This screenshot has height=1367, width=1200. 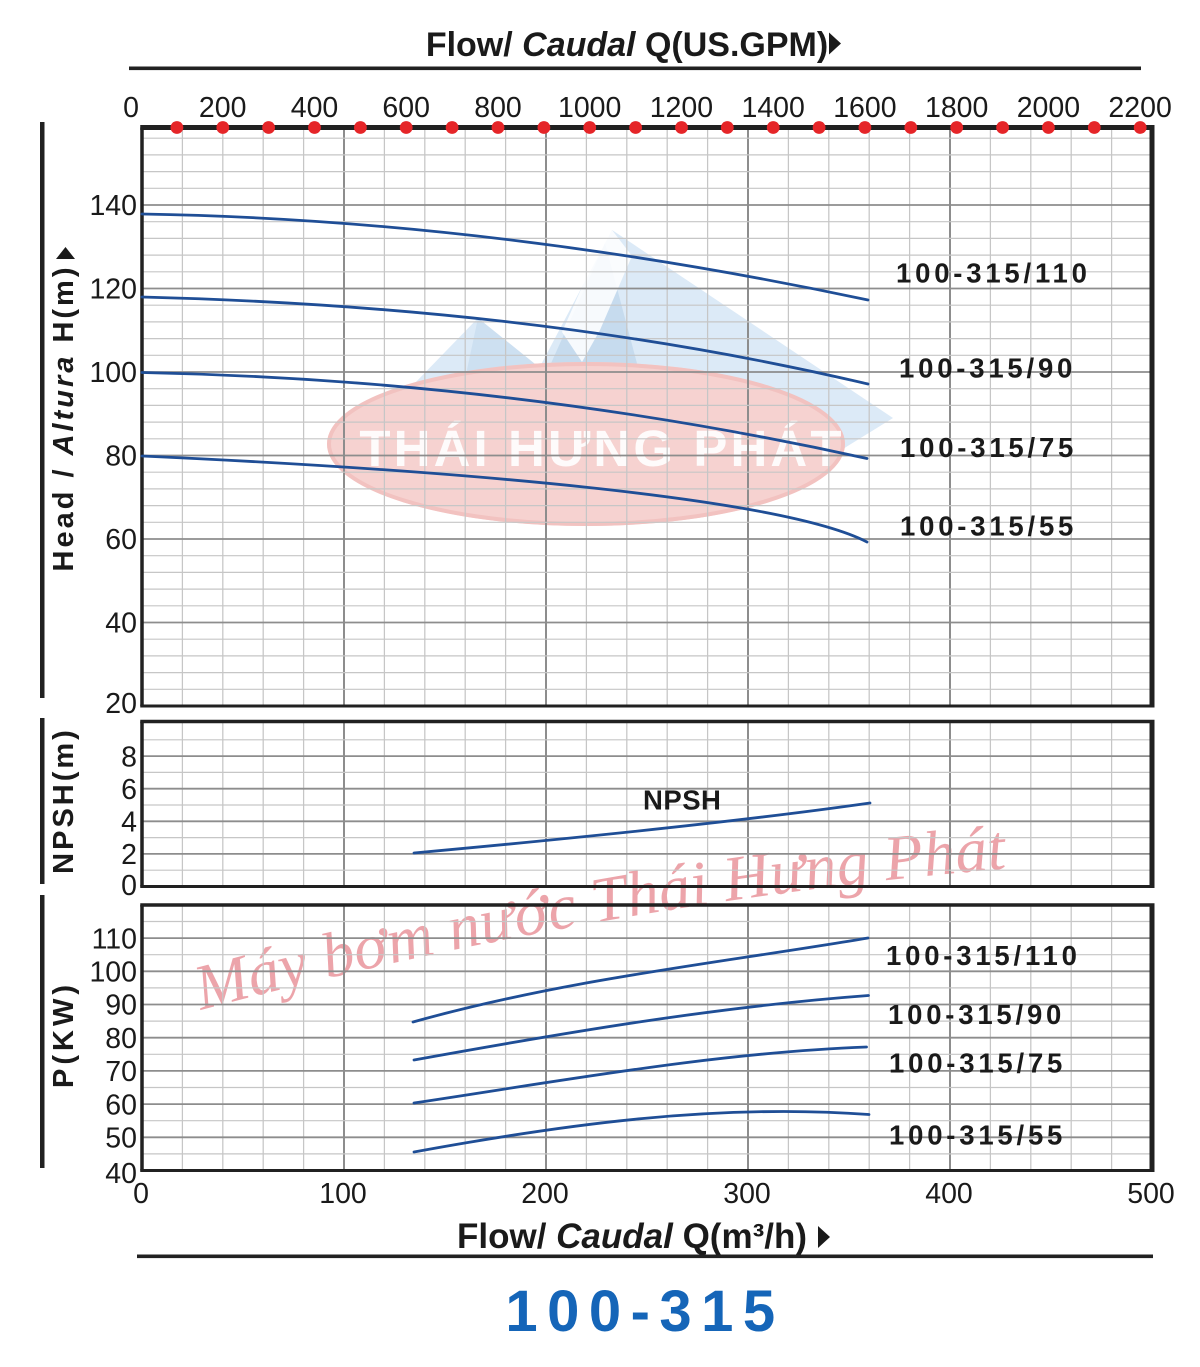 I want to click on svg-text: 1600, so click(x=864, y=108).